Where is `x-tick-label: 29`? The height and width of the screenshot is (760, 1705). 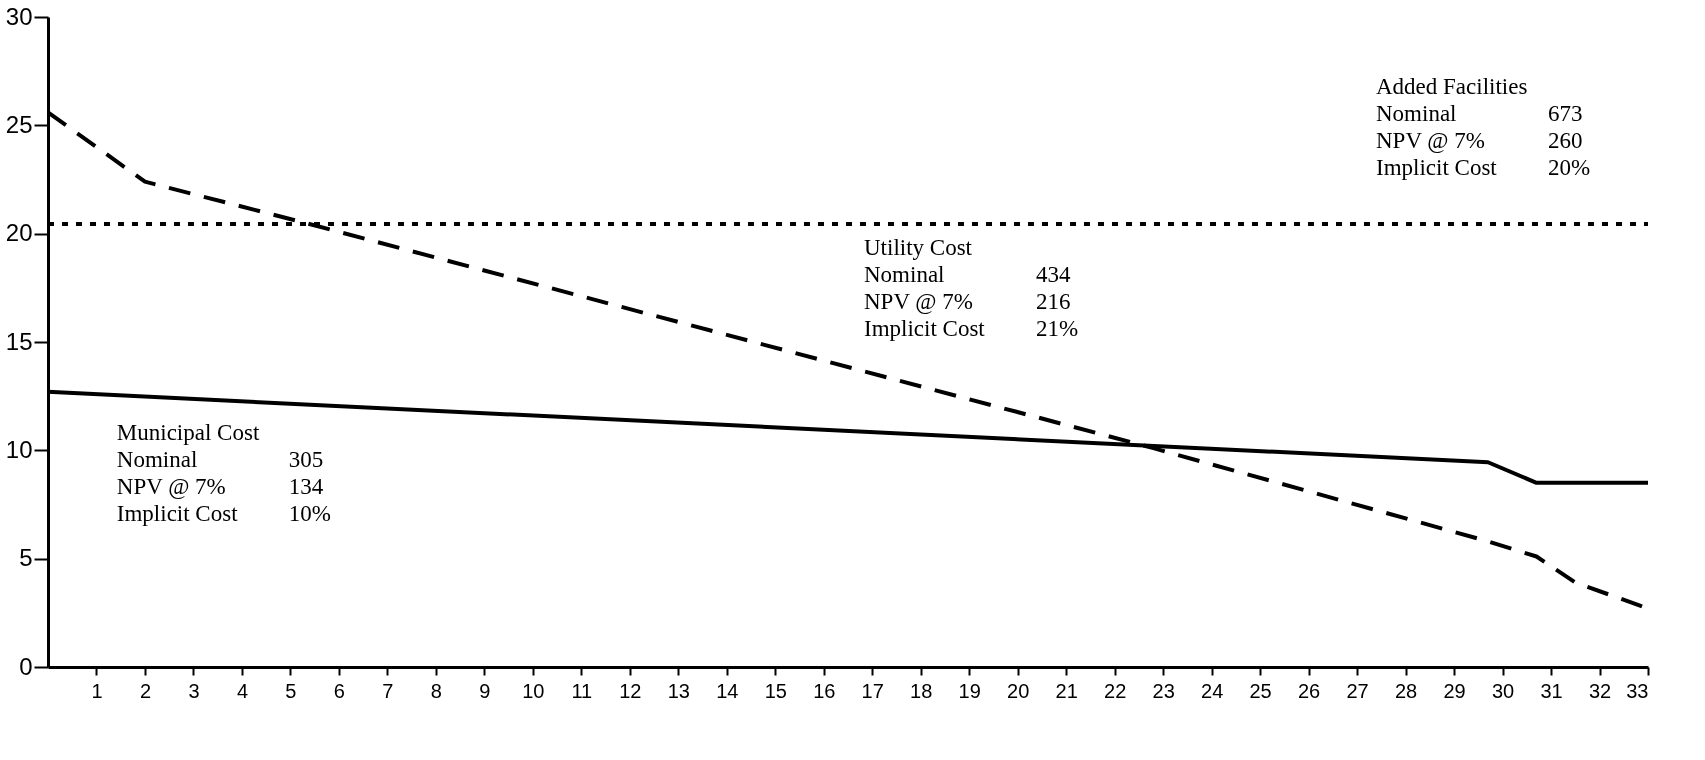 x-tick-label: 29 is located at coordinates (1454, 690).